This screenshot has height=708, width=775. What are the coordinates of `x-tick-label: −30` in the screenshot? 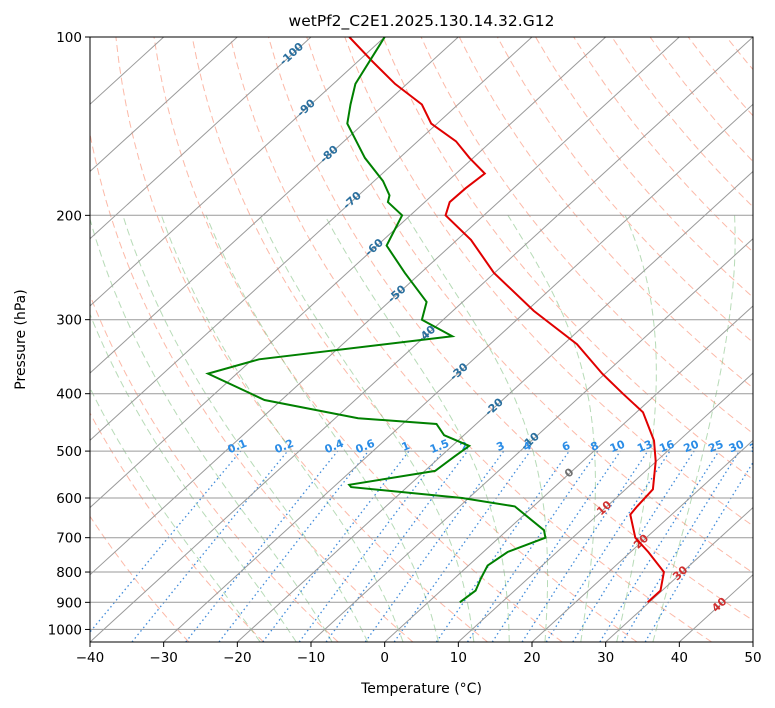 It's located at (163, 658).